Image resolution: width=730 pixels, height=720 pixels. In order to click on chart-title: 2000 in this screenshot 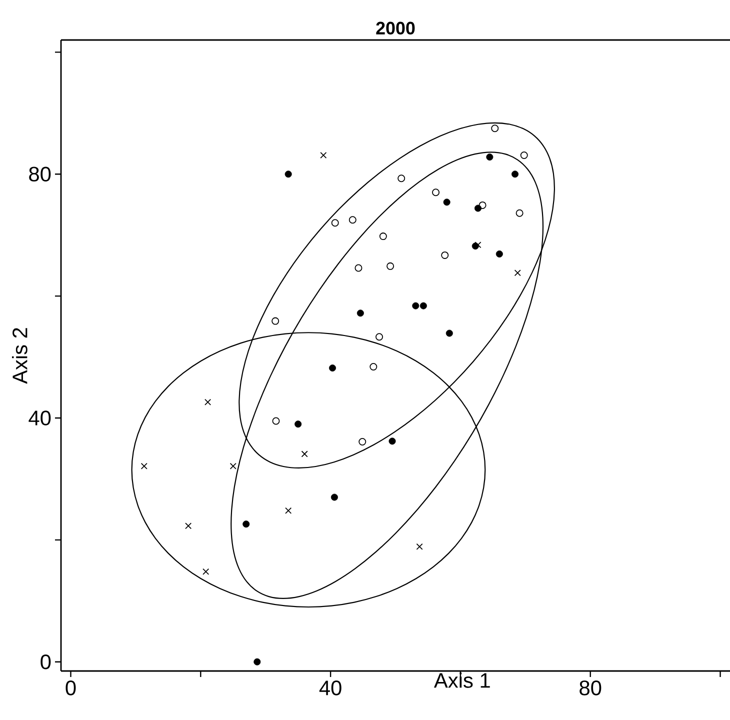, I will do `click(395, 28)`.